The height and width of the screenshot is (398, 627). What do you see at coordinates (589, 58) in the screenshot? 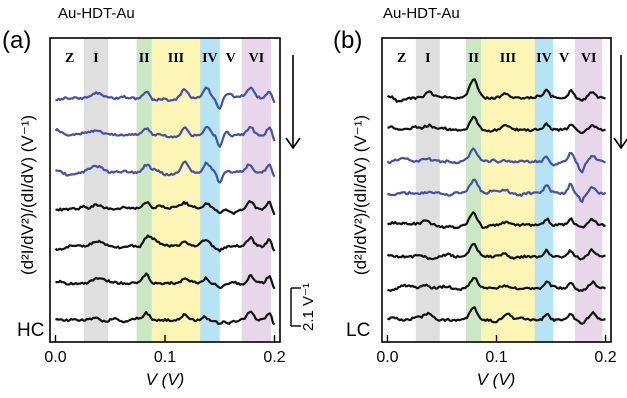
I see `panel-b-region-label-VI: VI` at bounding box center [589, 58].